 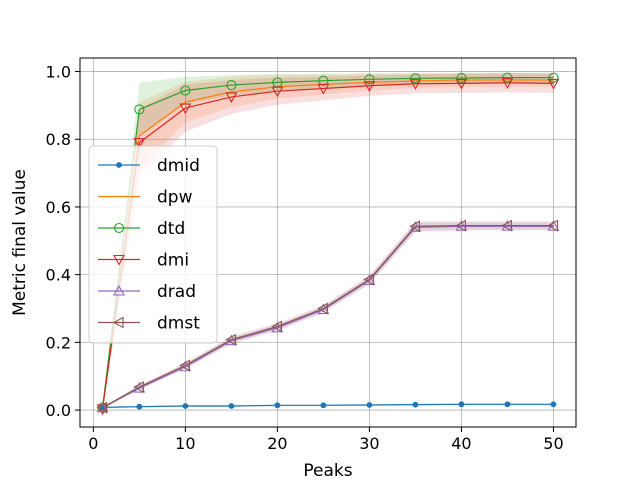 What do you see at coordinates (176, 292) in the screenshot?
I see `legend-label-drad: drad` at bounding box center [176, 292].